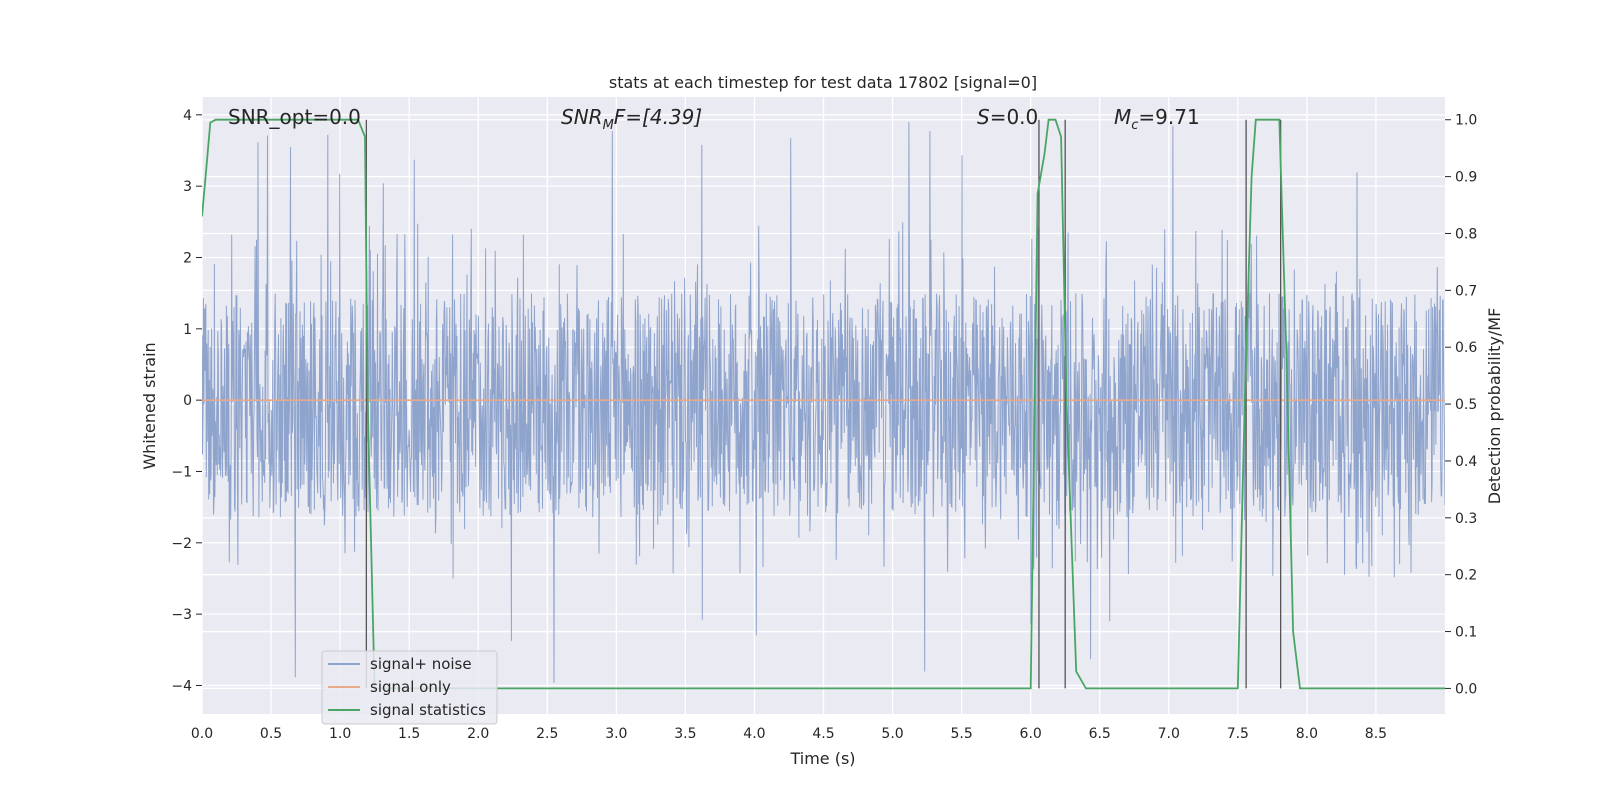 Image resolution: width=1600 pixels, height=800 pixels. Describe the element at coordinates (478, 734) in the screenshot. I see `x-tick-label: 2.0` at that location.